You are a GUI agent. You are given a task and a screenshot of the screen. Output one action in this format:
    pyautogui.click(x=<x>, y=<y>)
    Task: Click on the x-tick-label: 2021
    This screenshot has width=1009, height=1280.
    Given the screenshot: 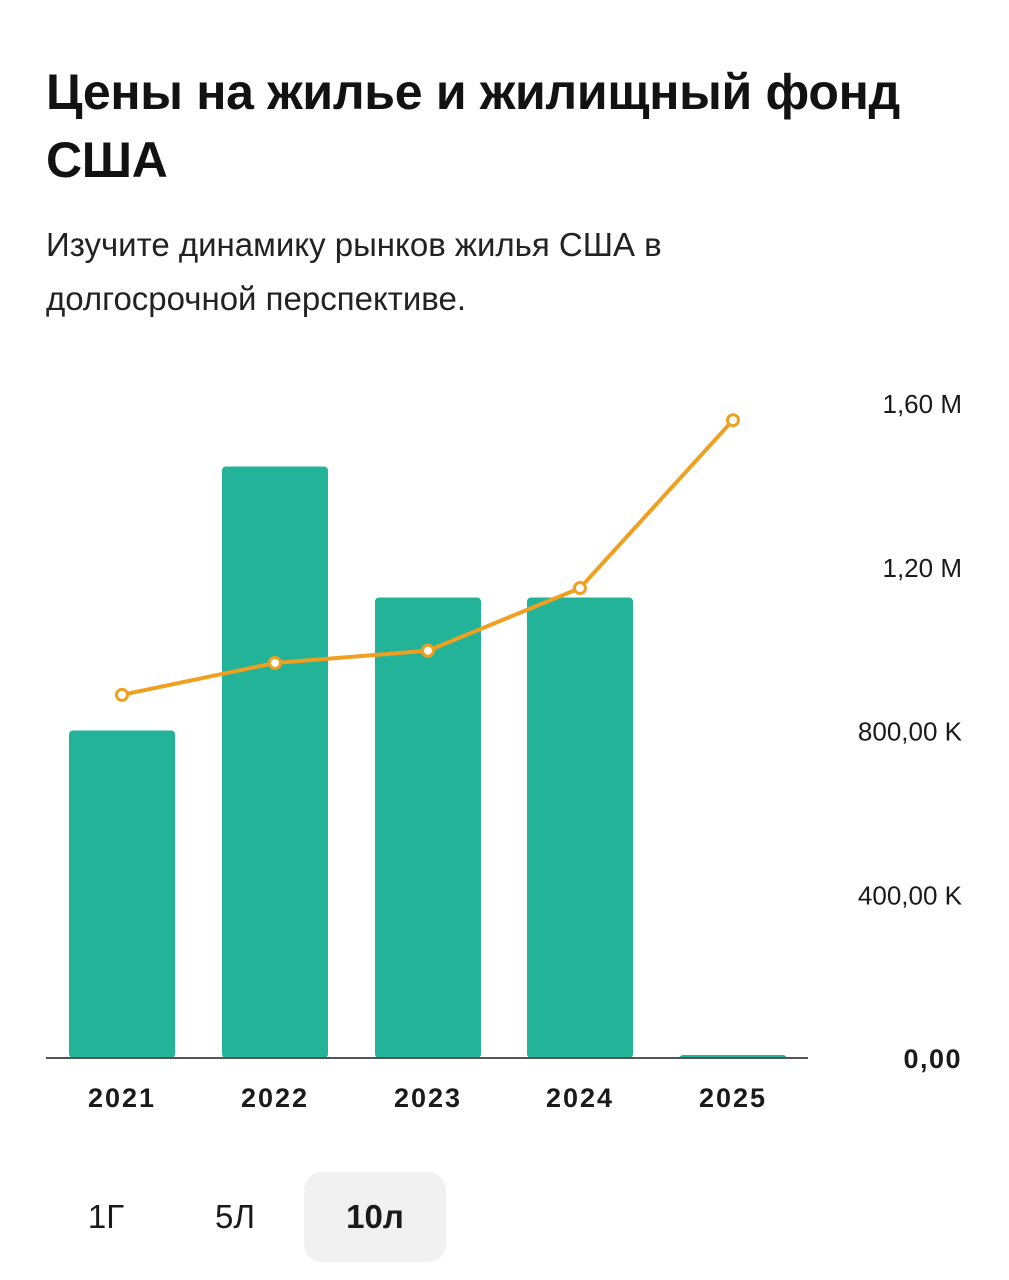 What is the action you would take?
    pyautogui.click(x=122, y=1098)
    